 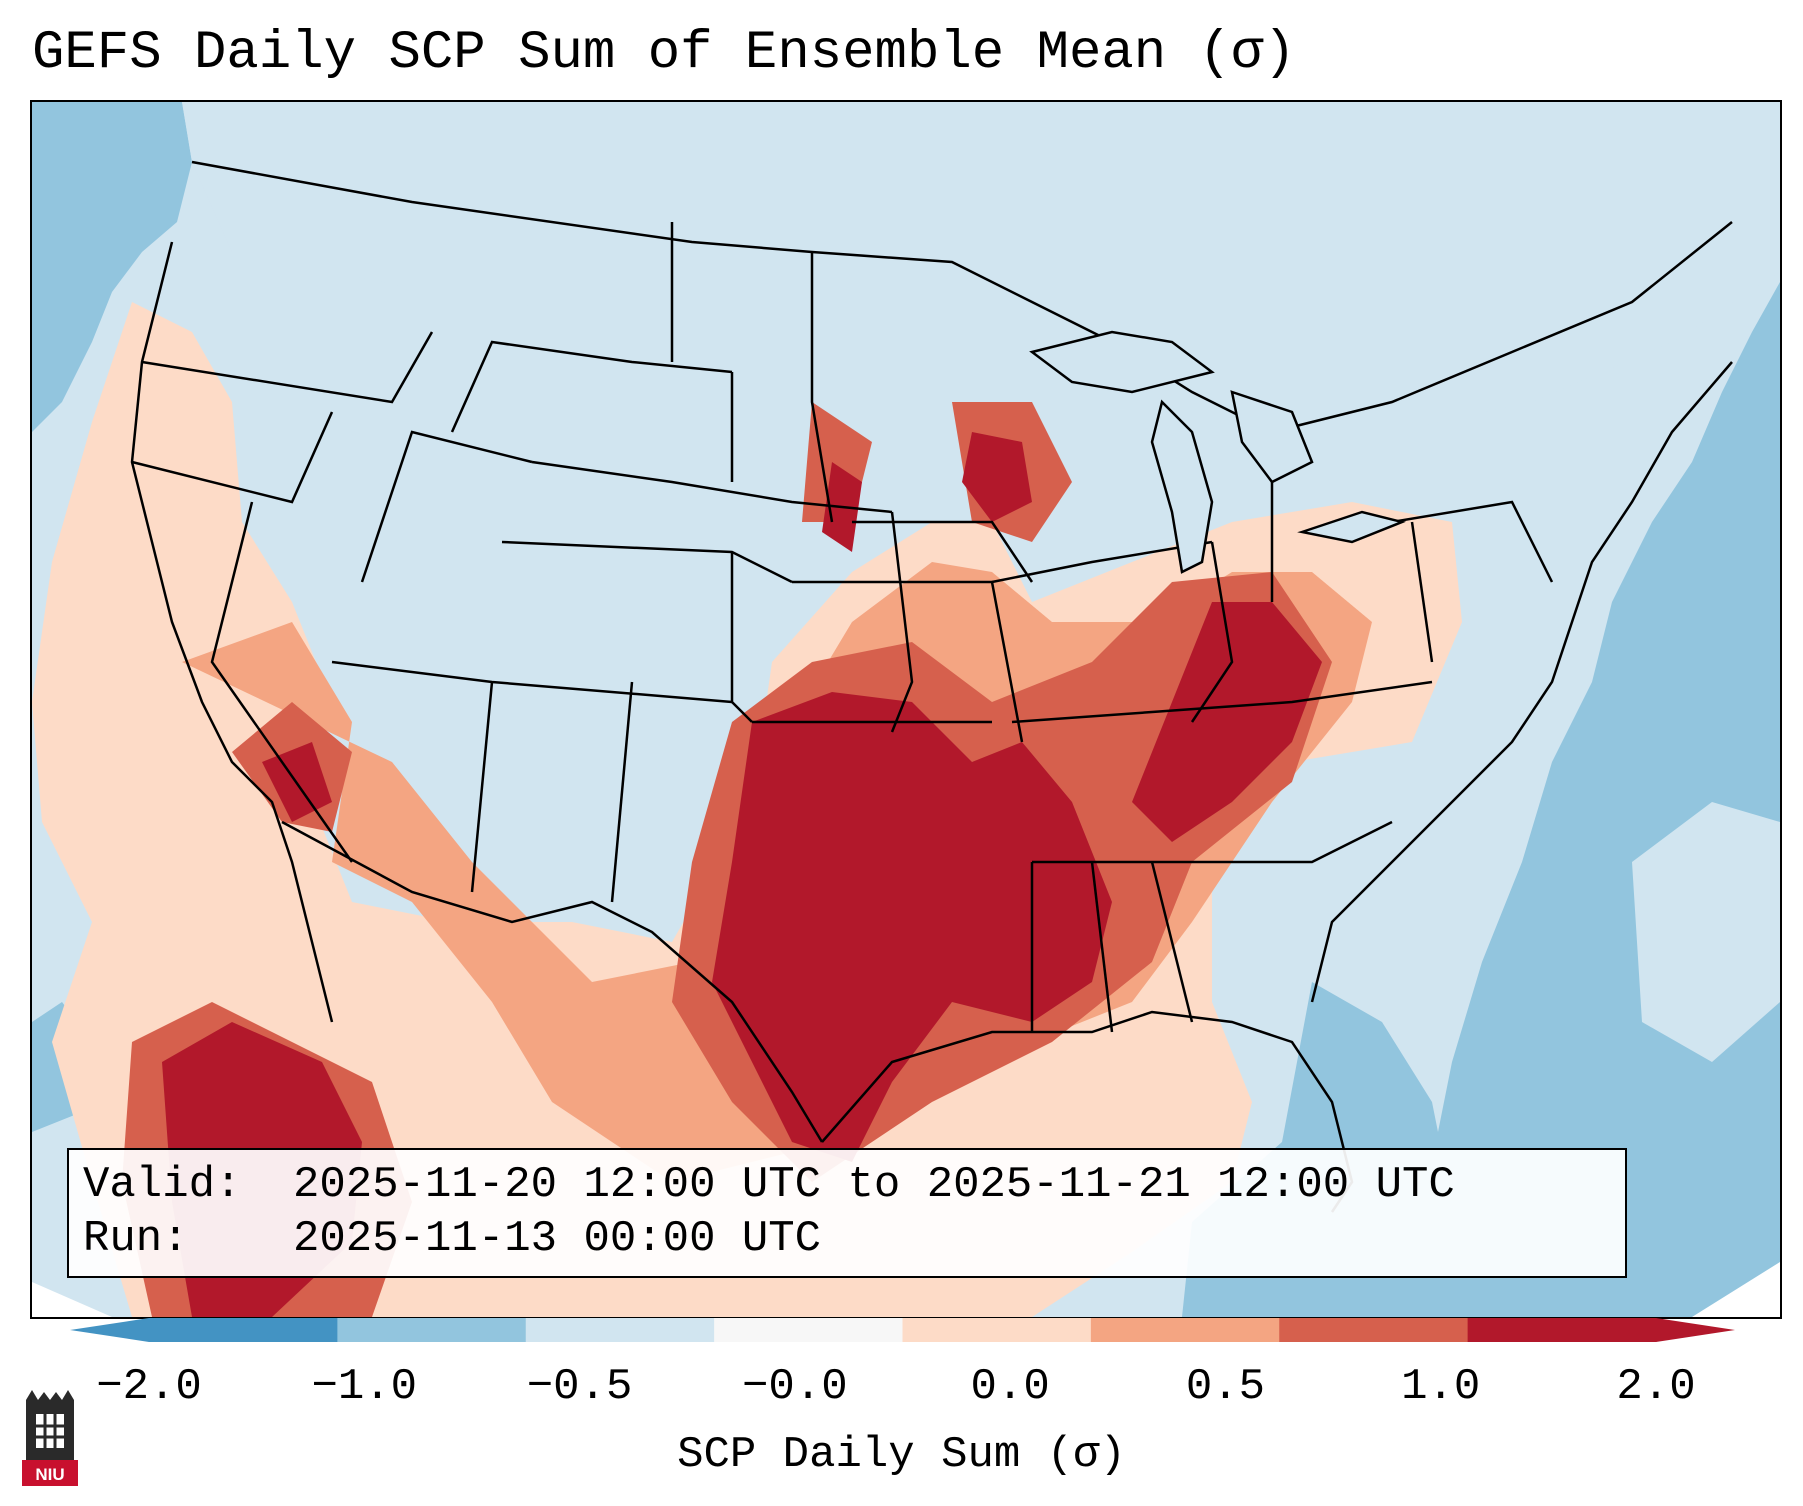 What do you see at coordinates (579, 1387) in the screenshot?
I see `colorbar-tick-label: −0.5` at bounding box center [579, 1387].